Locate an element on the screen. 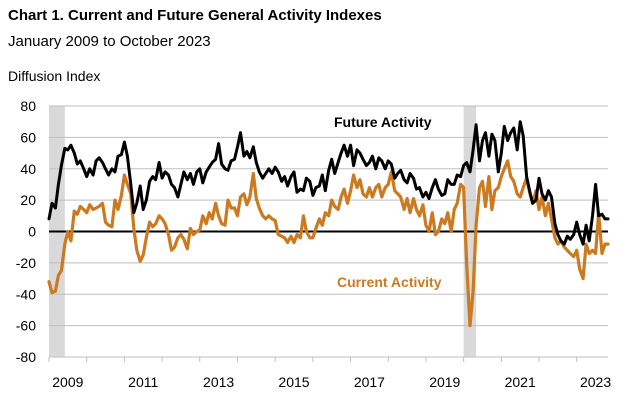 This screenshot has width=628, height=400. x-tick-label: 2023 is located at coordinates (595, 382).